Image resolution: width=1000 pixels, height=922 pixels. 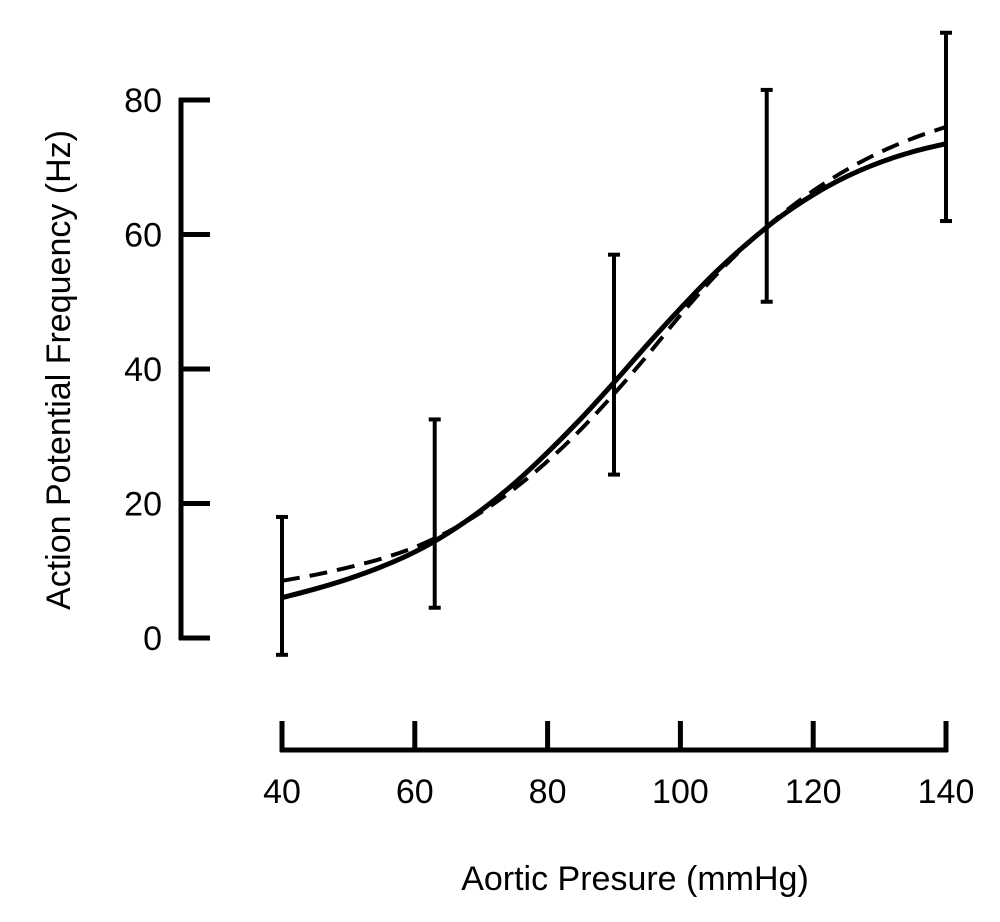 What do you see at coordinates (143, 370) in the screenshot?
I see `y-tick-label: 40` at bounding box center [143, 370].